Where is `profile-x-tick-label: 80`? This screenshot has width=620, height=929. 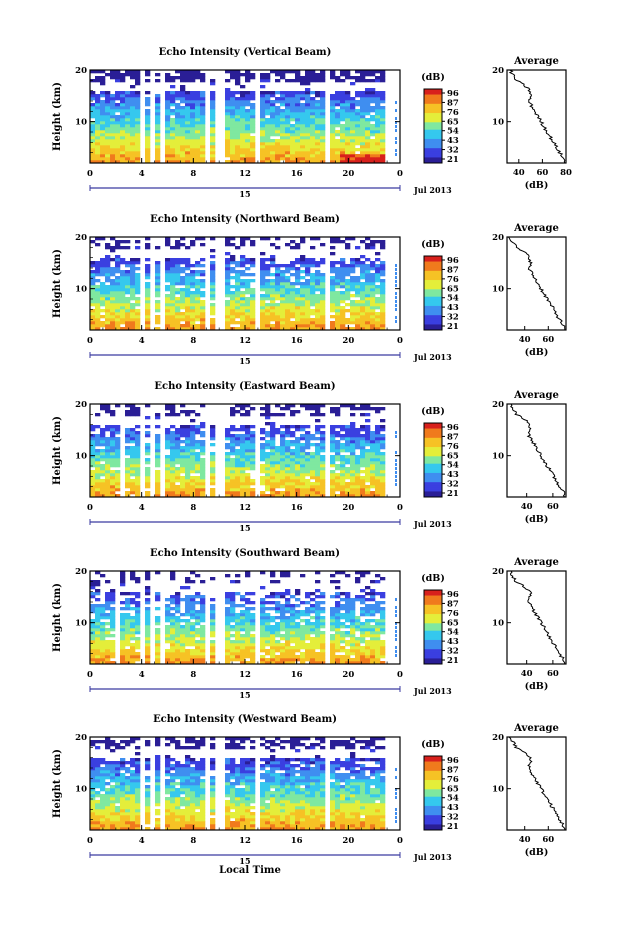
profile-x-tick-label: 80 is located at coordinates (566, 173).